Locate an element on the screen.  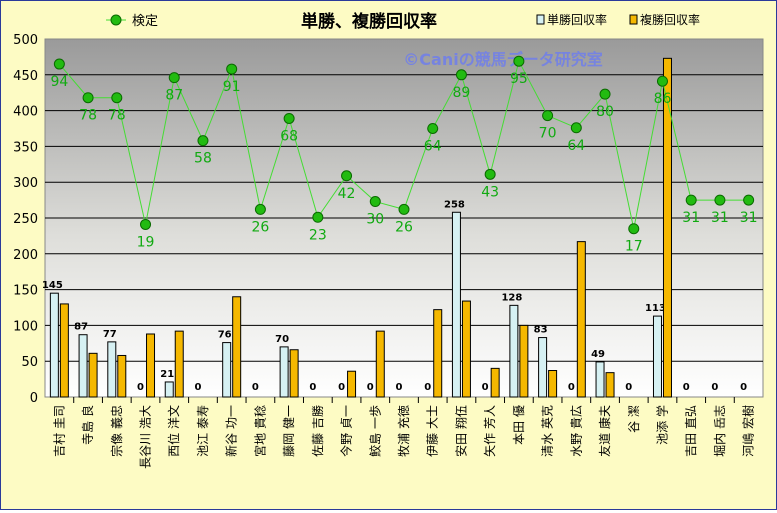
x-tick-label: 谷 潔 is located at coordinates (634, 419).